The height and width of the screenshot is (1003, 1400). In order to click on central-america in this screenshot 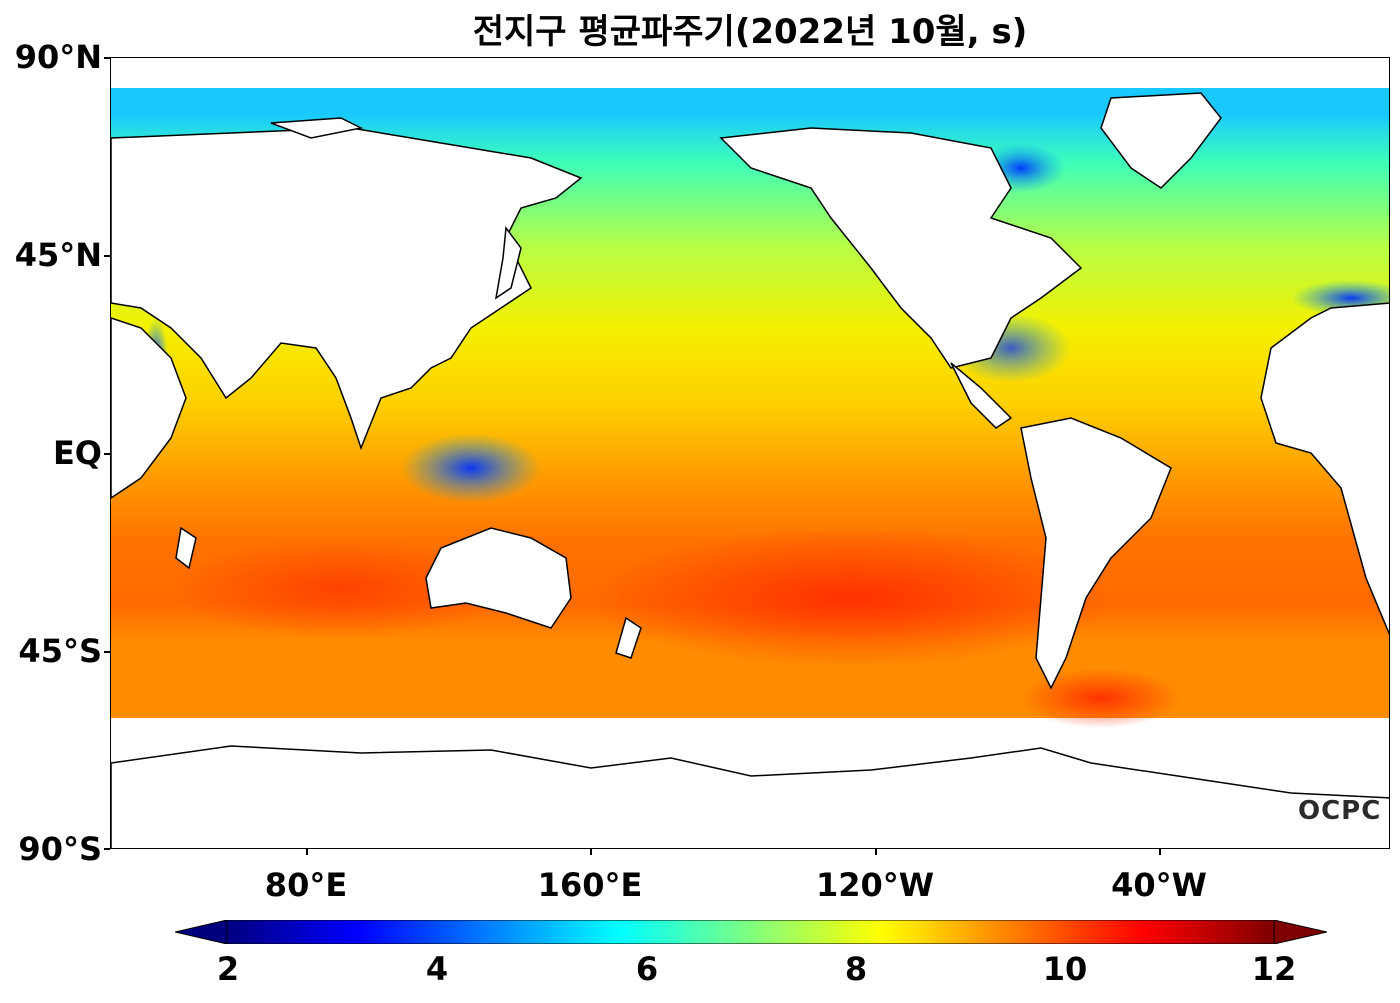, I will do `click(981, 395)`.